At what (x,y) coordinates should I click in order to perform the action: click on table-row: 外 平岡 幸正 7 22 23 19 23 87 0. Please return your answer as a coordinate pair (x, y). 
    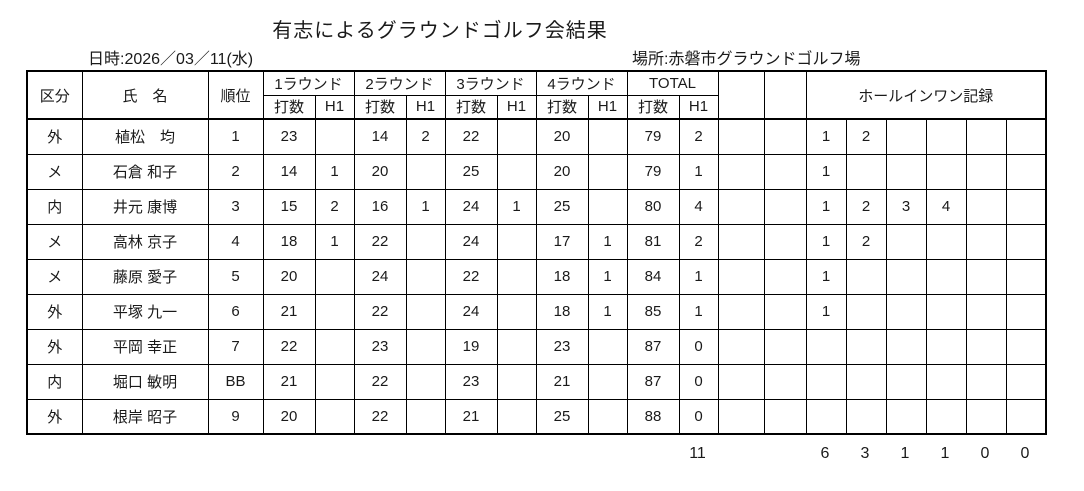
    Looking at the image, I should click on (536, 346).